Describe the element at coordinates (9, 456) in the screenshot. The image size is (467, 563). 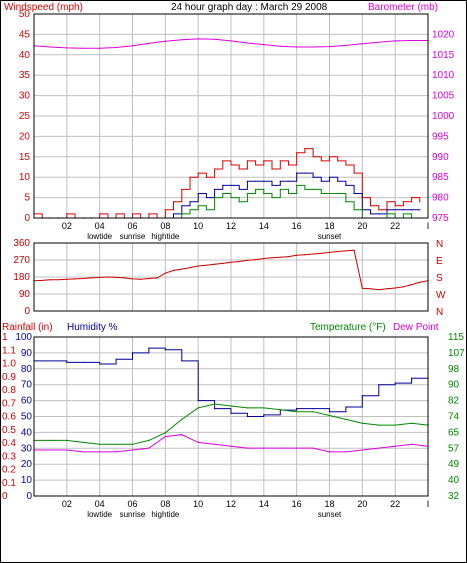
I see `rain-ytick: 0.3` at that location.